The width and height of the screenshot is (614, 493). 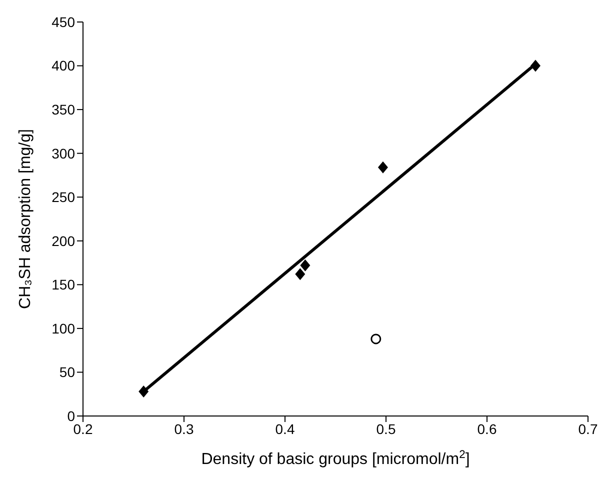 I want to click on y-tick-label: 0, so click(x=71, y=416).